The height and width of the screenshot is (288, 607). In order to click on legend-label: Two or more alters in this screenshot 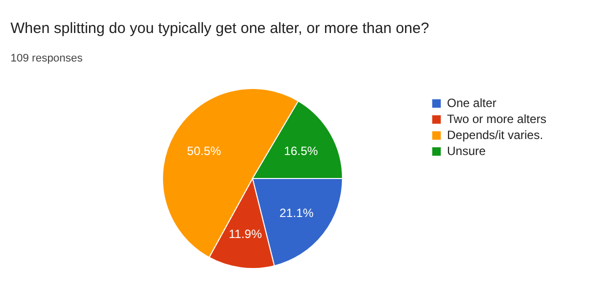, I will do `click(496, 119)`.